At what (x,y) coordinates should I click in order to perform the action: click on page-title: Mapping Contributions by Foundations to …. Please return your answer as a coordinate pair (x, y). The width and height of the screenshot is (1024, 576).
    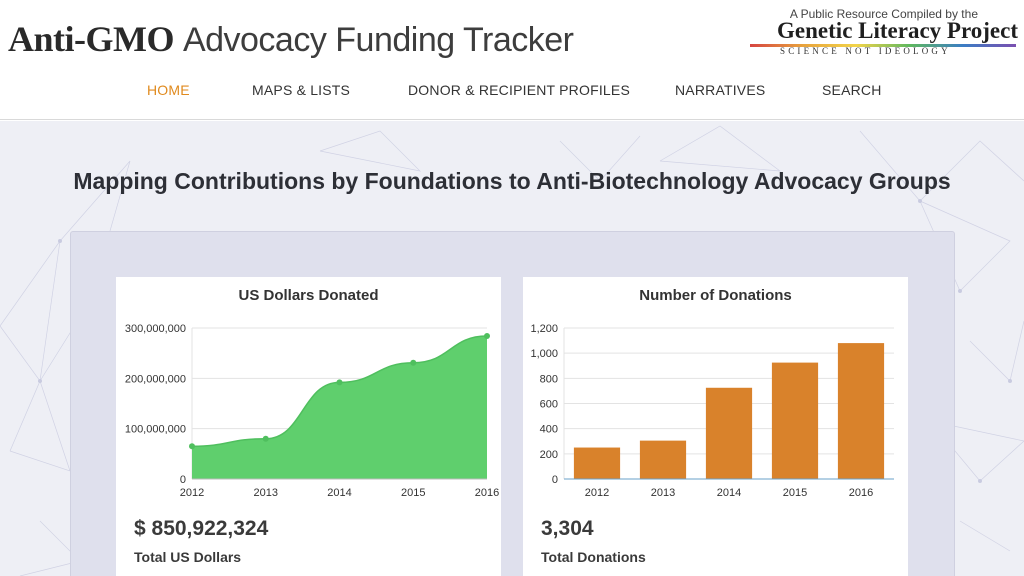
    Looking at the image, I should click on (512, 181).